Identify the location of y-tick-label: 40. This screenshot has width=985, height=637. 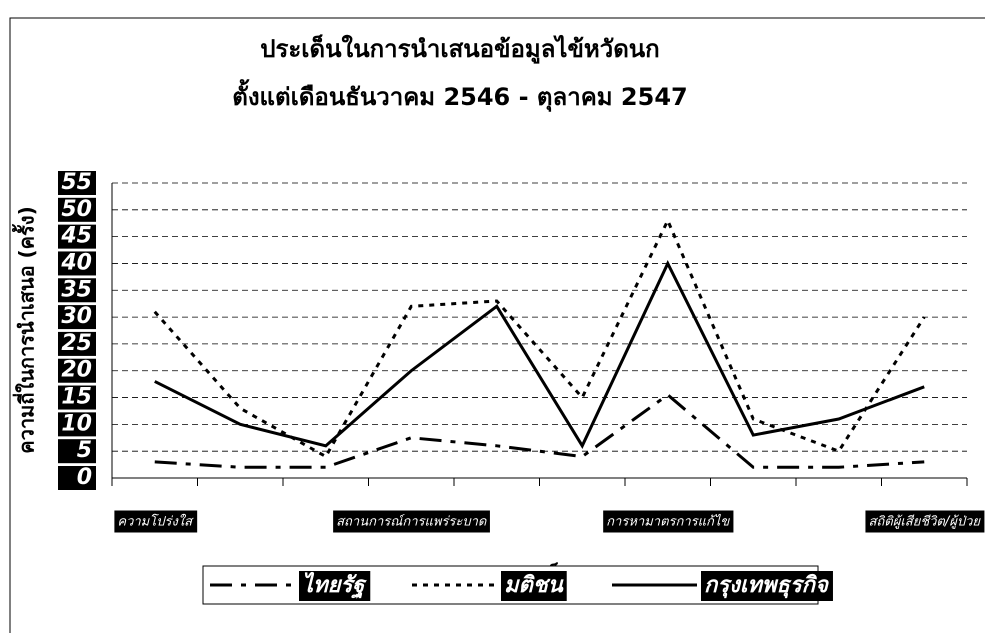
(76, 262).